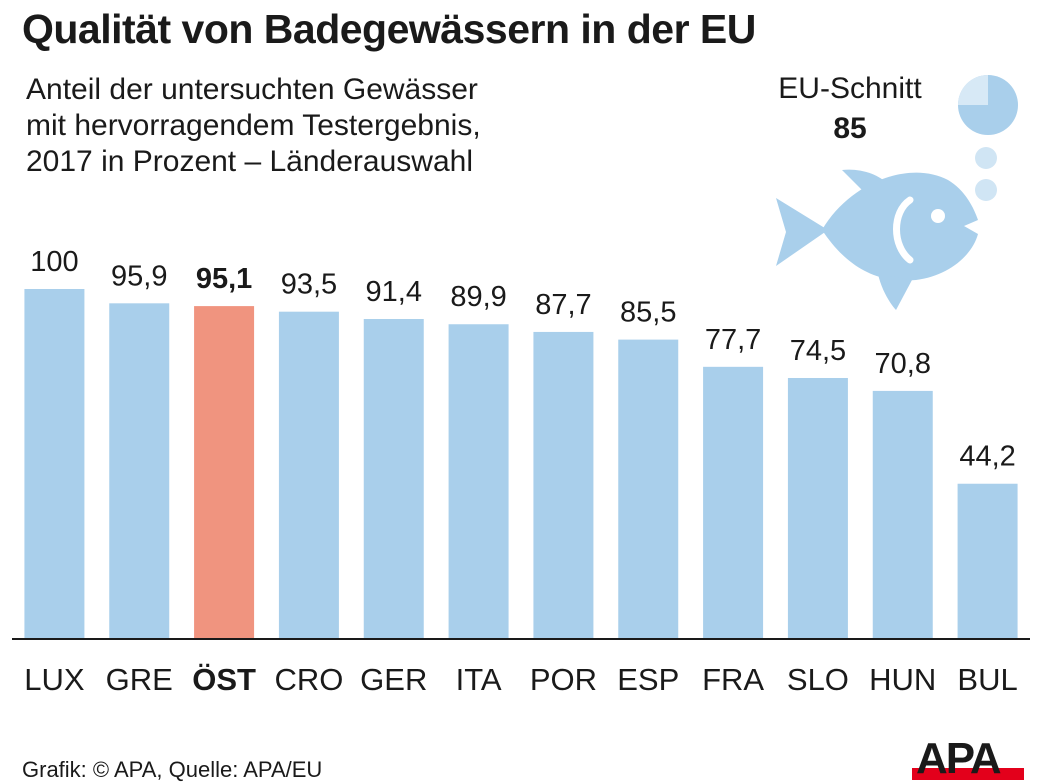 This screenshot has height=783, width=1040. Describe the element at coordinates (648, 488) in the screenshot. I see `bar-esp` at that location.